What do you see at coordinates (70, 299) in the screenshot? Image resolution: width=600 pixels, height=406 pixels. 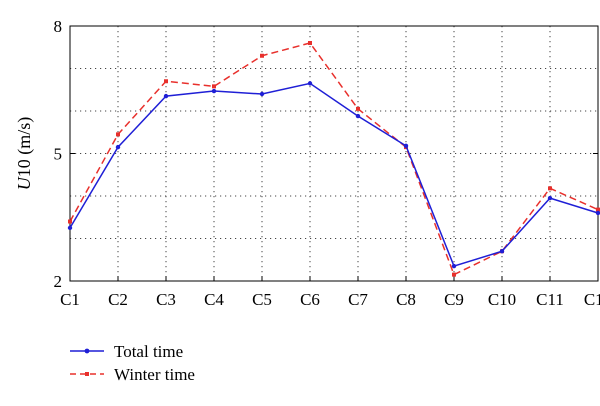 I see `x-tick-label: C1` at bounding box center [70, 299].